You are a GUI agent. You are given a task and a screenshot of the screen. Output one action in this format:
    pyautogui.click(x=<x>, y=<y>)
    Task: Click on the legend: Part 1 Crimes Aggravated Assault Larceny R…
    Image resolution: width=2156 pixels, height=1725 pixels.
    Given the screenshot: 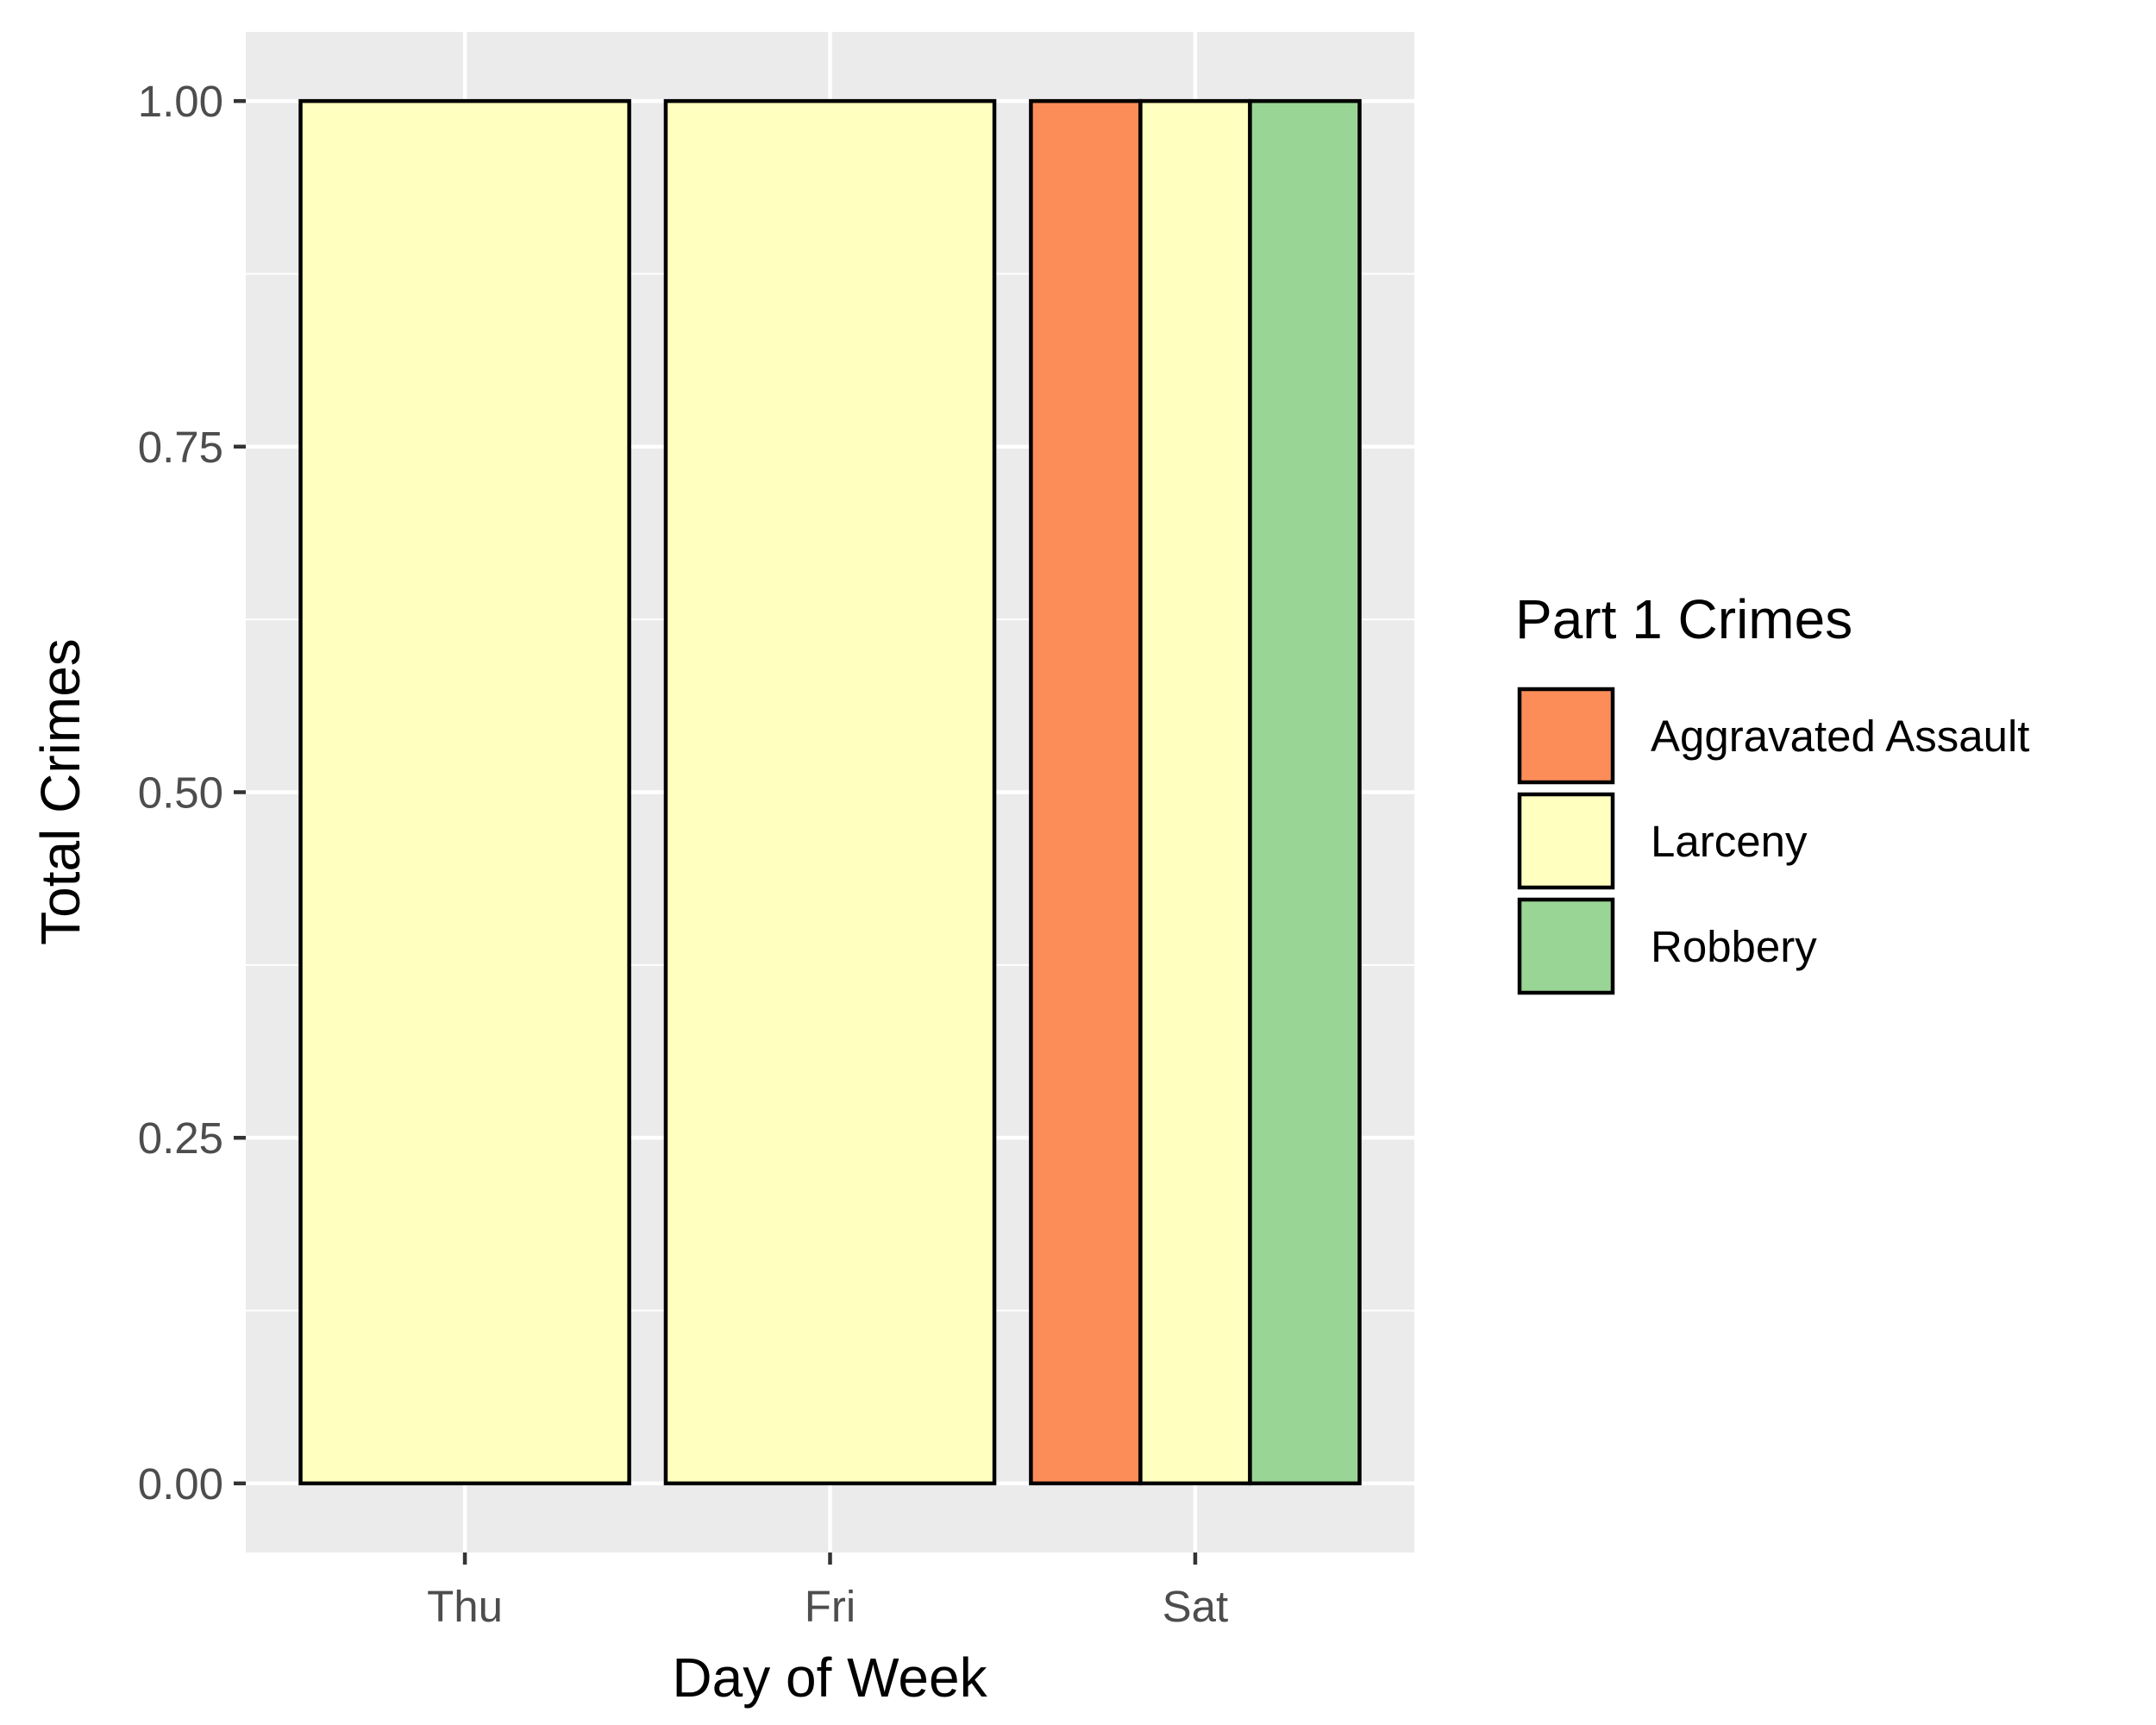 What is the action you would take?
    pyautogui.click(x=1772, y=791)
    